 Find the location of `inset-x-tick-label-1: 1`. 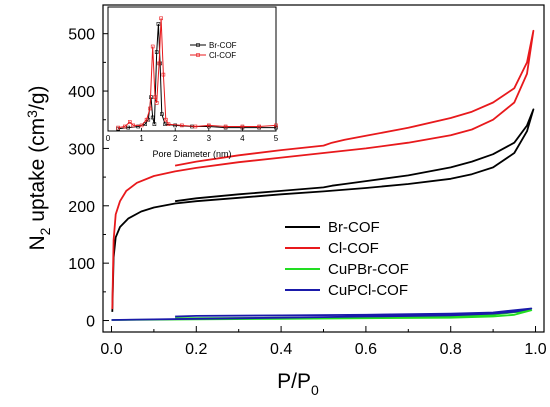

inset-x-tick-label-1: 1 is located at coordinates (141, 138).